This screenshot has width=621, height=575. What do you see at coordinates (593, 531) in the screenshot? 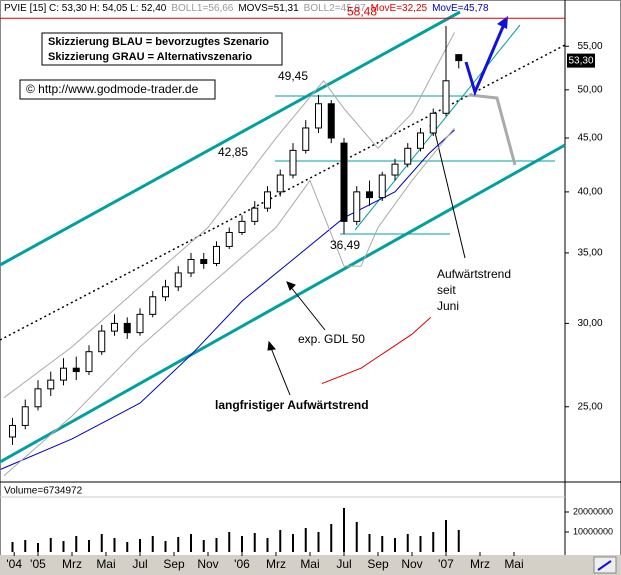
I see `volume-tick-label: 10000000` at bounding box center [593, 531].